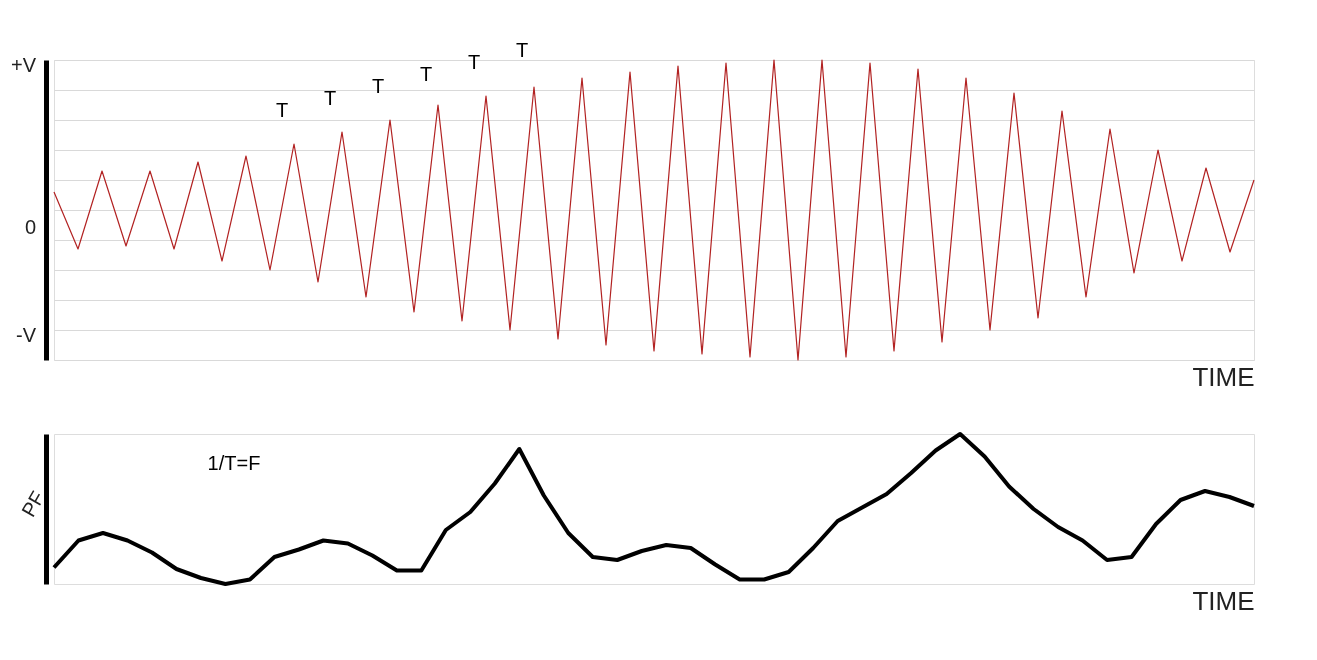 The height and width of the screenshot is (660, 1317). Describe the element at coordinates (234, 463) in the screenshot. I see `annotation: 1/T=F` at that location.